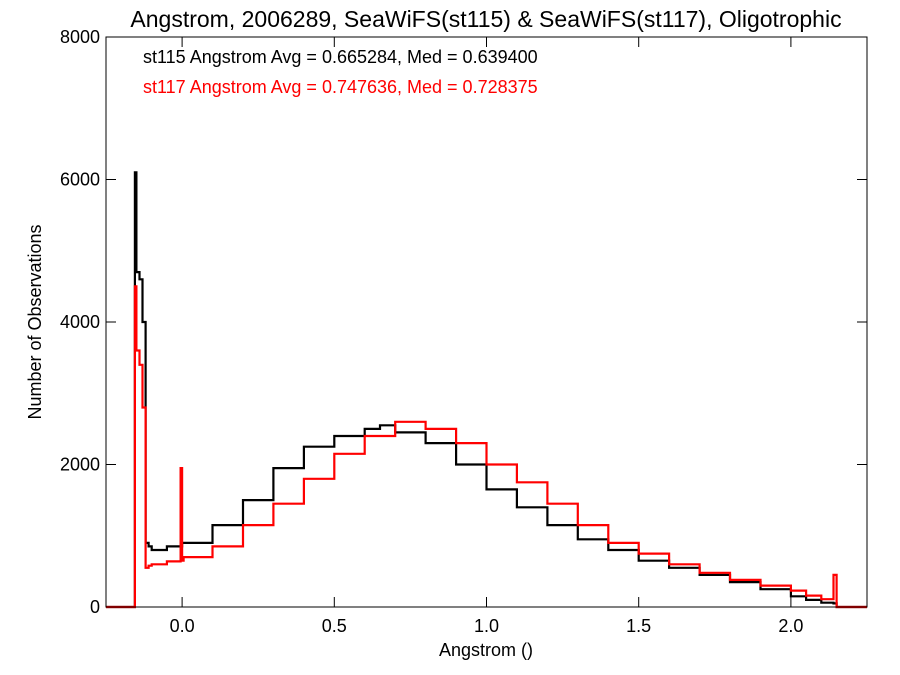 This screenshot has height=675, width=900. Describe the element at coordinates (486, 650) in the screenshot. I see `x-axis-label: Angstrom ()` at that location.